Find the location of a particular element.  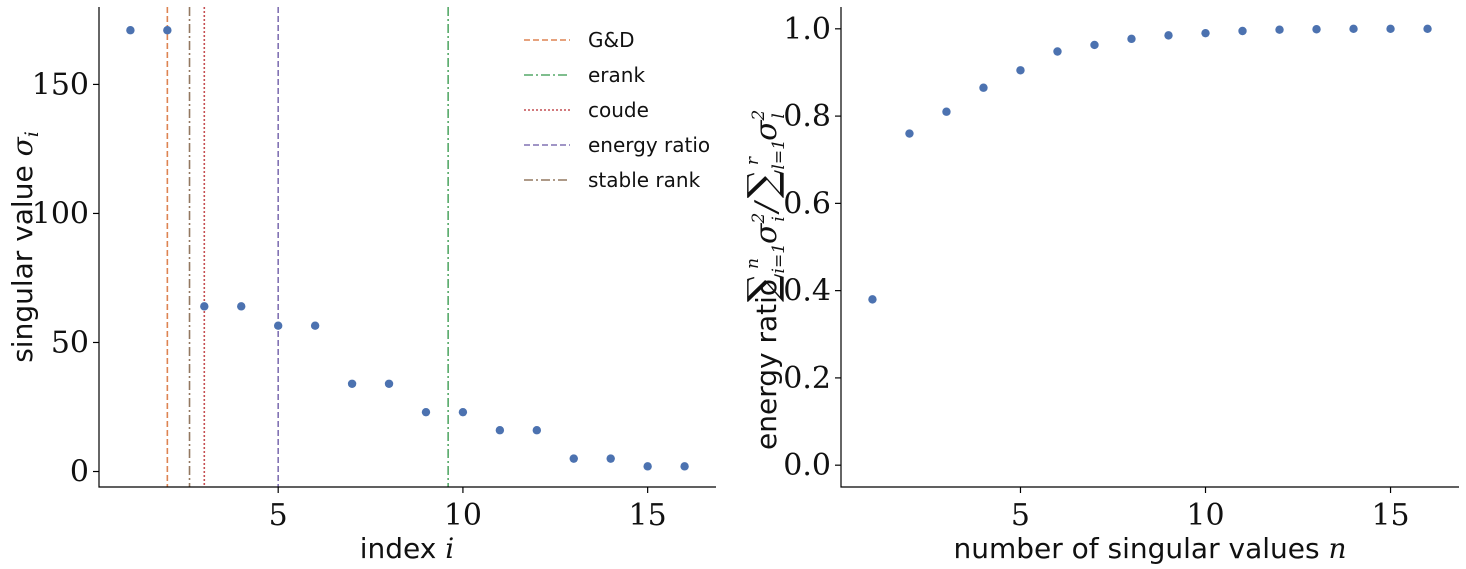

legend-label-0: G&D is located at coordinates (611, 40).